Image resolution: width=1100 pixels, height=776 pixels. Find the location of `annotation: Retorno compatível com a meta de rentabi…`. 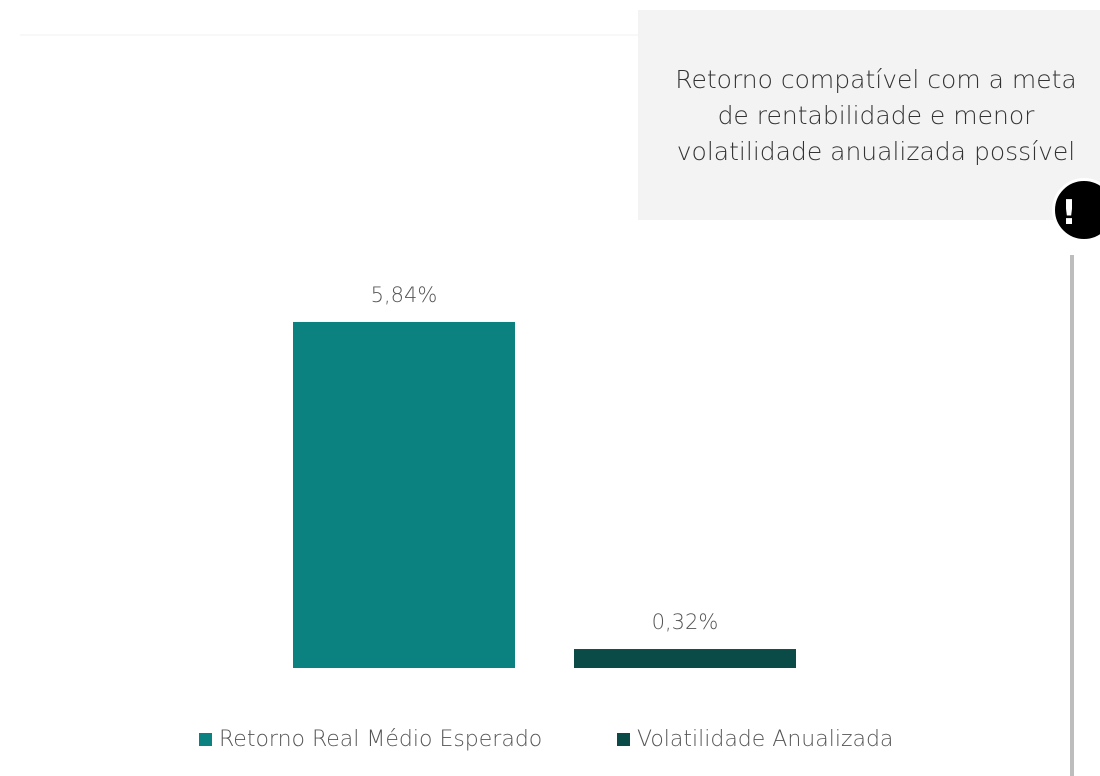

annotation: Retorno compatível com a meta de rentabi… is located at coordinates (876, 115).